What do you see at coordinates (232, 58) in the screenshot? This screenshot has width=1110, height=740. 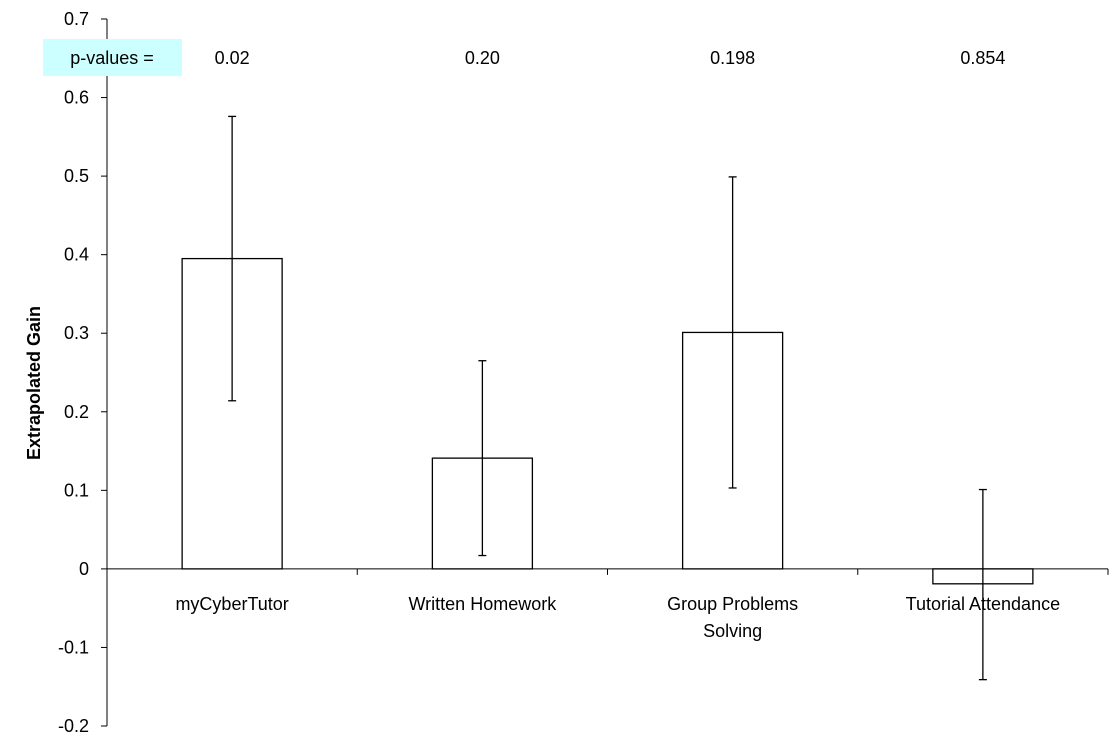 I see `pvalue: 0.02` at bounding box center [232, 58].